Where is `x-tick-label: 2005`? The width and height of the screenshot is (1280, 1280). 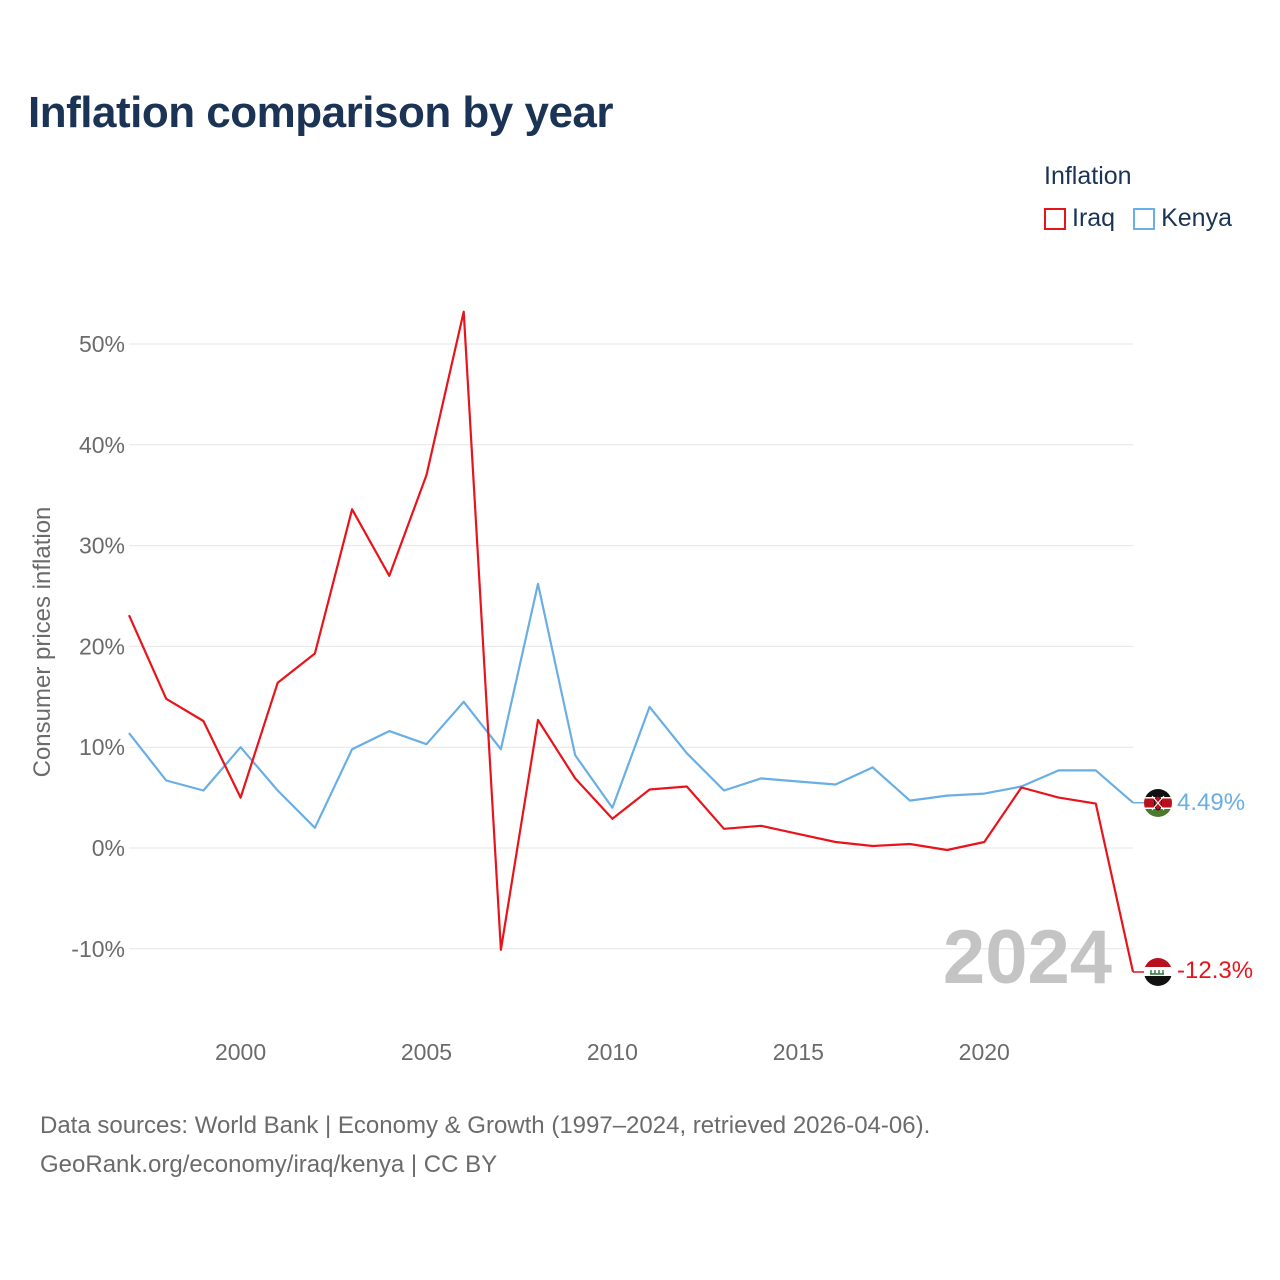
x-tick-label: 2005 is located at coordinates (426, 1052).